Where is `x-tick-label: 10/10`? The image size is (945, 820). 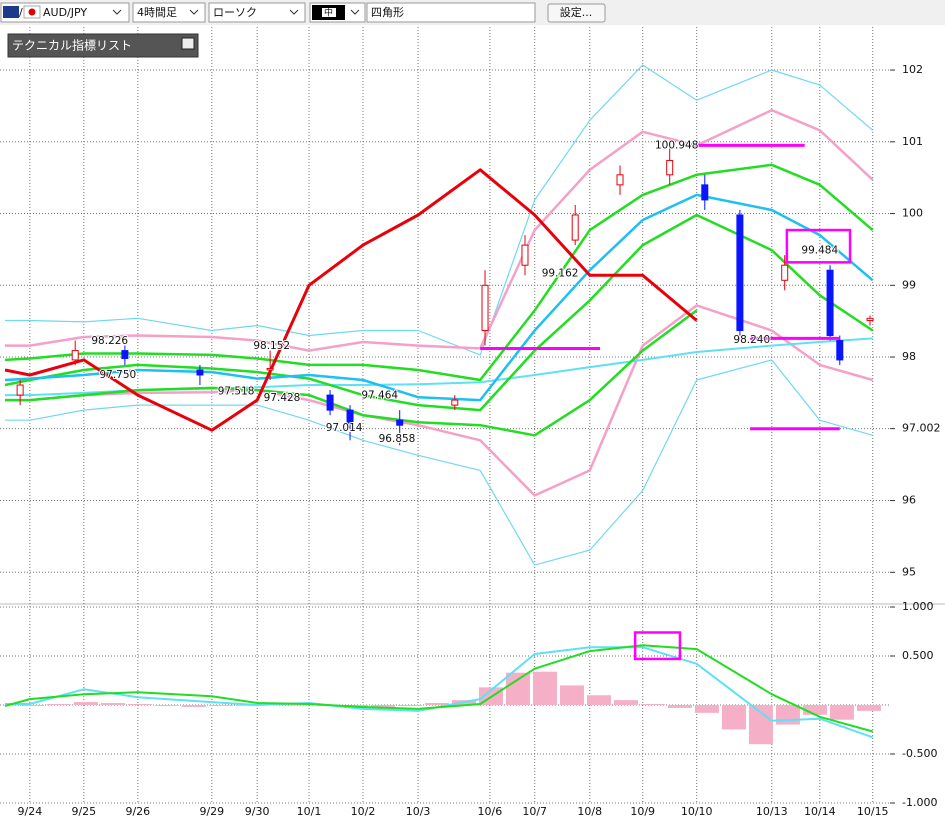 x-tick-label: 10/10 is located at coordinates (697, 811).